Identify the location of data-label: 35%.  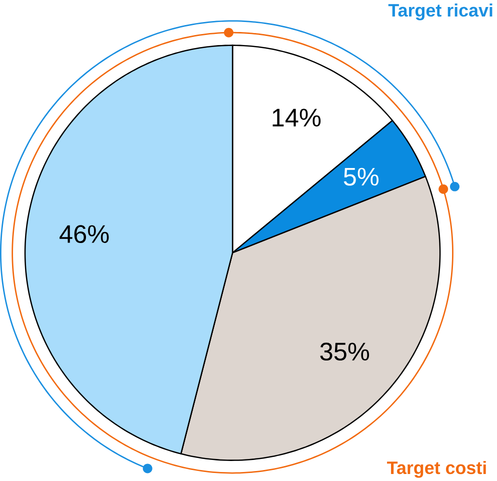
(345, 351).